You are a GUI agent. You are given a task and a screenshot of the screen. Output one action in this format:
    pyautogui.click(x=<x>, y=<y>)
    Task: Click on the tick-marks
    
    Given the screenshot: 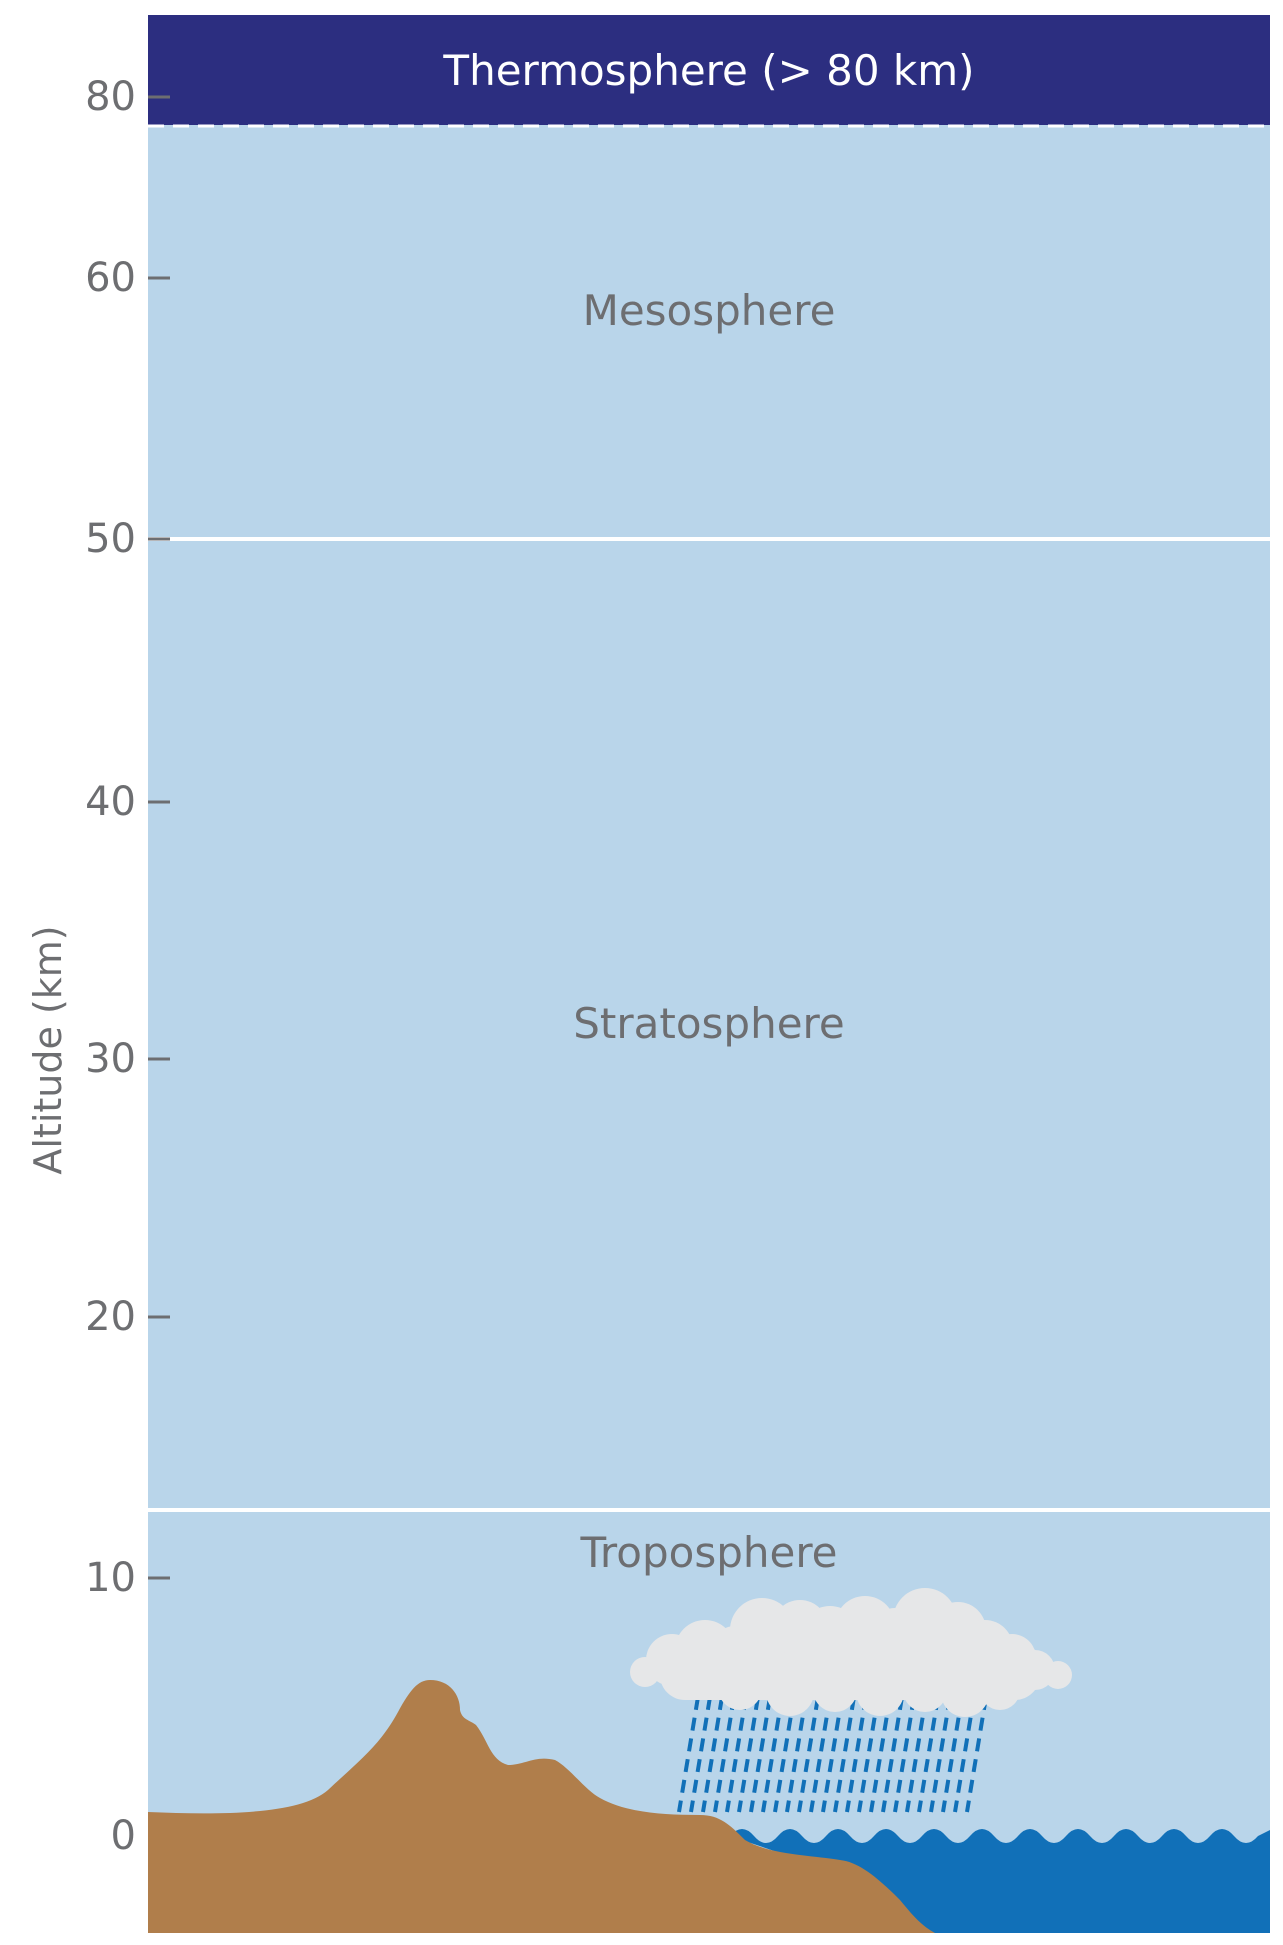 What is the action you would take?
    pyautogui.click(x=159, y=837)
    